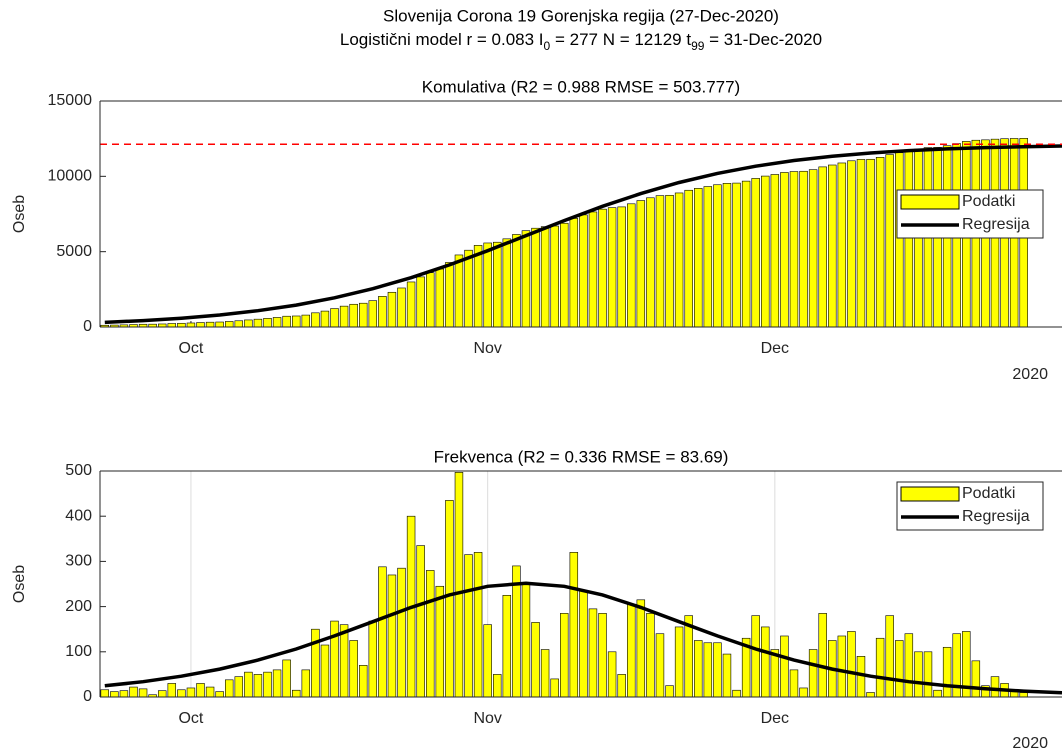  Describe the element at coordinates (581, 456) in the screenshot. I see `chart-title: Frekvenca (R2 = 0.336 RMSE = 83.69)` at that location.